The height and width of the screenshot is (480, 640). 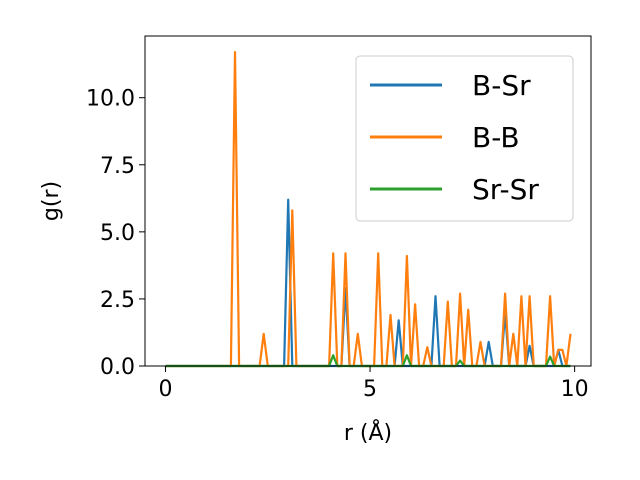 I want to click on y-tick-label: 10.0, so click(x=110, y=99).